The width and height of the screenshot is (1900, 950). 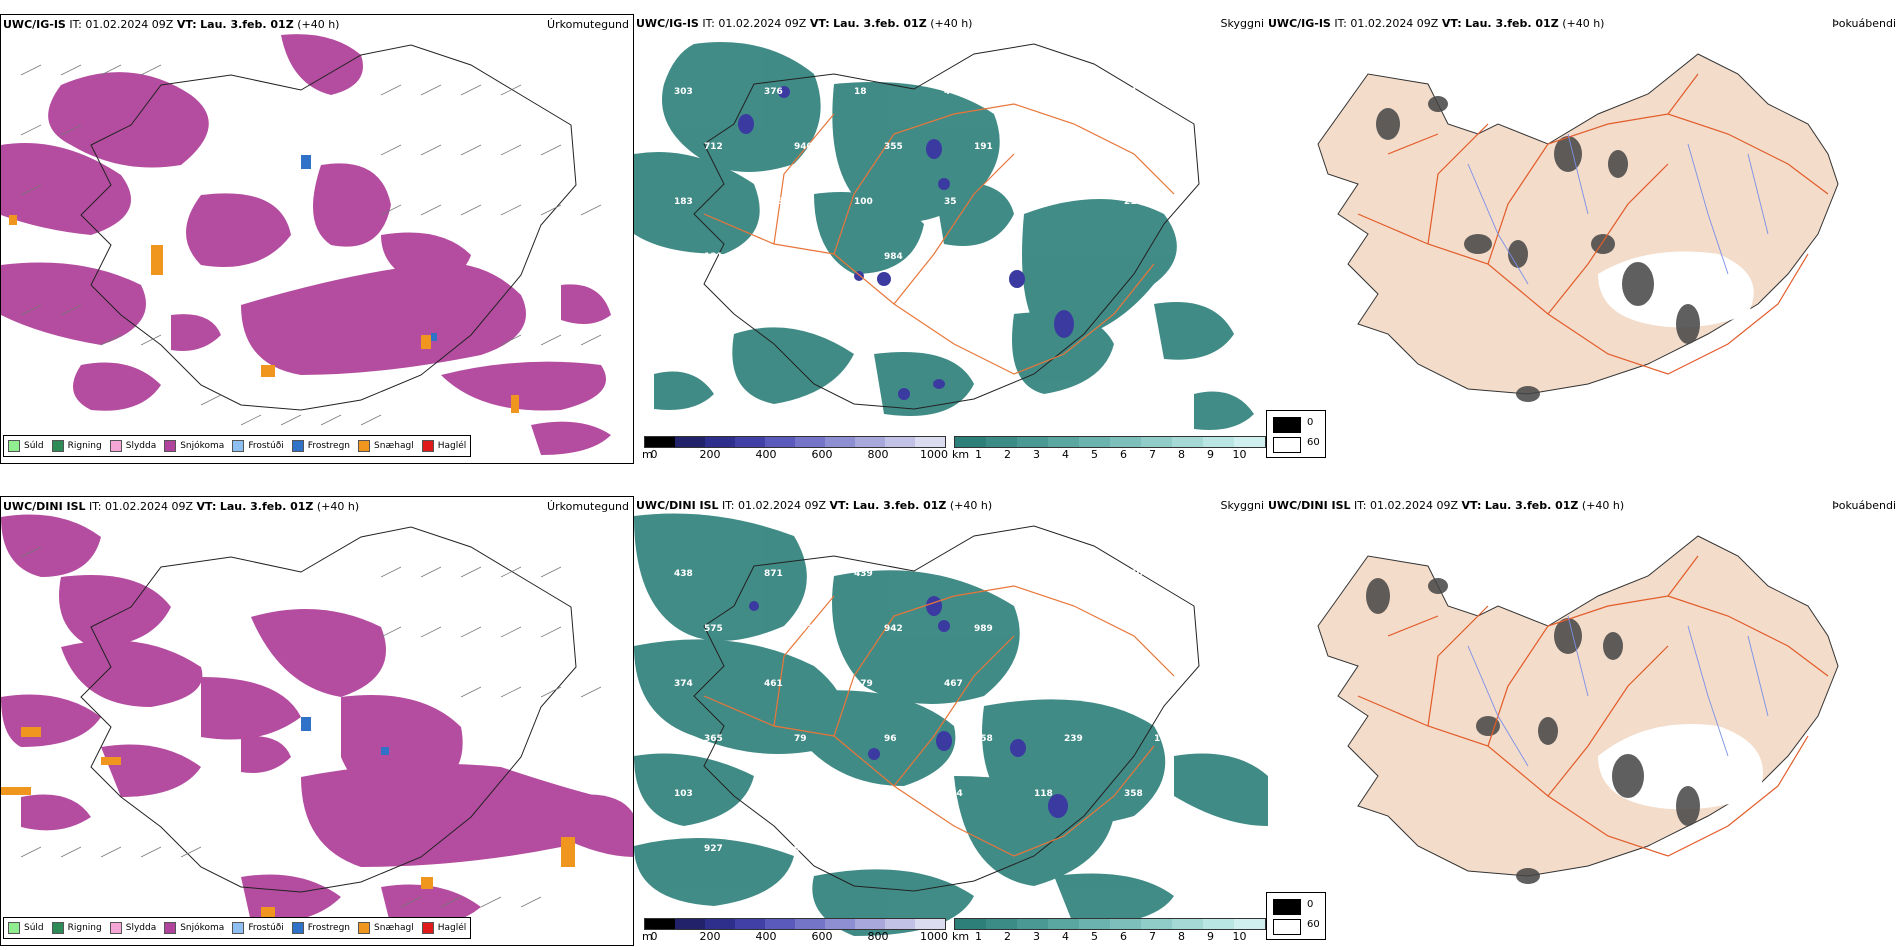 What do you see at coordinates (452, 928) in the screenshot?
I see `legend-label: Haglél` at bounding box center [452, 928].